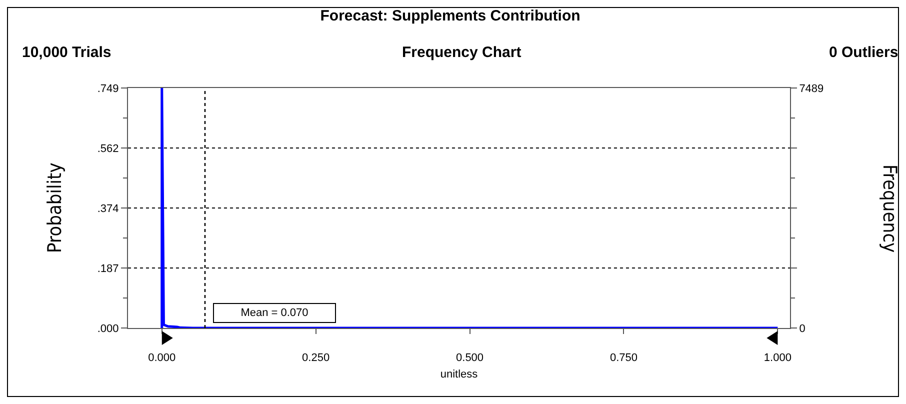 The width and height of the screenshot is (906, 404). Describe the element at coordinates (450, 16) in the screenshot. I see `chart-title: Forecast: Supplements Contribution` at that location.